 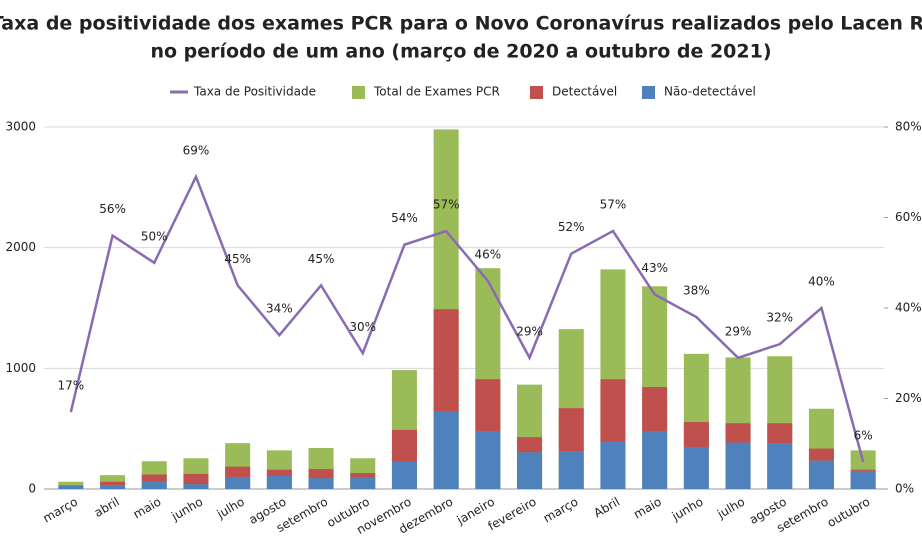 I want to click on y2-tick-label: 0%, so click(x=904, y=489).